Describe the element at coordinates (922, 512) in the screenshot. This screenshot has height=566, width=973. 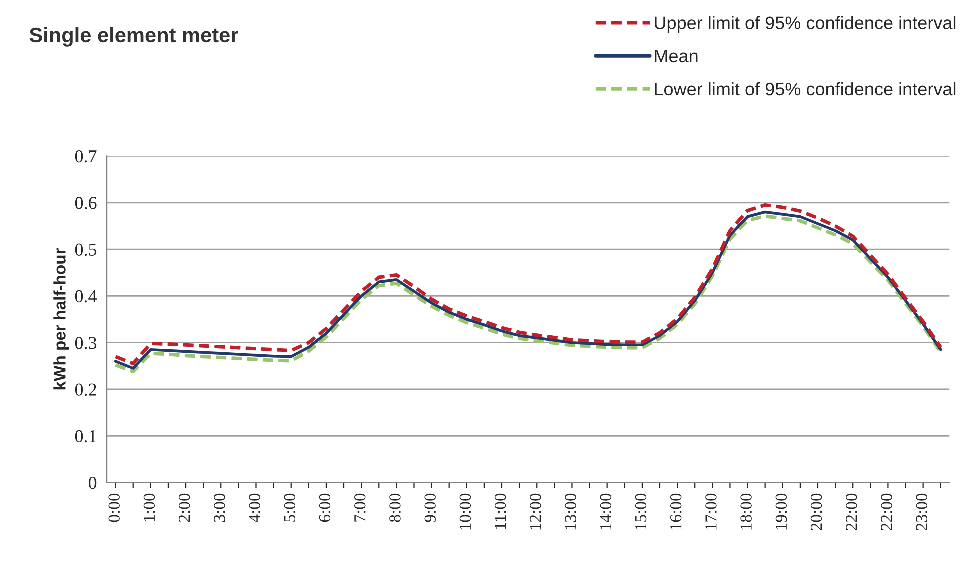
I see `x-tick-label: 23:00` at that location.